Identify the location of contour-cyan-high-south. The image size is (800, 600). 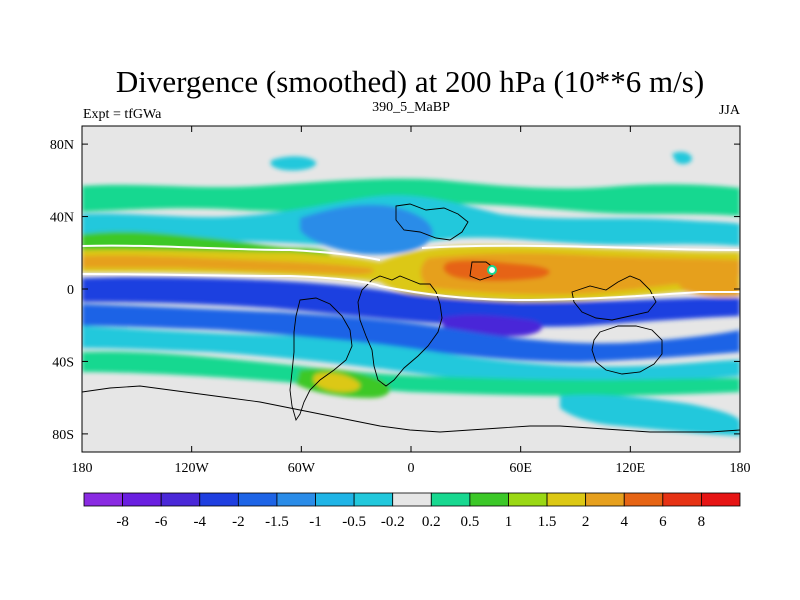
(650, 415).